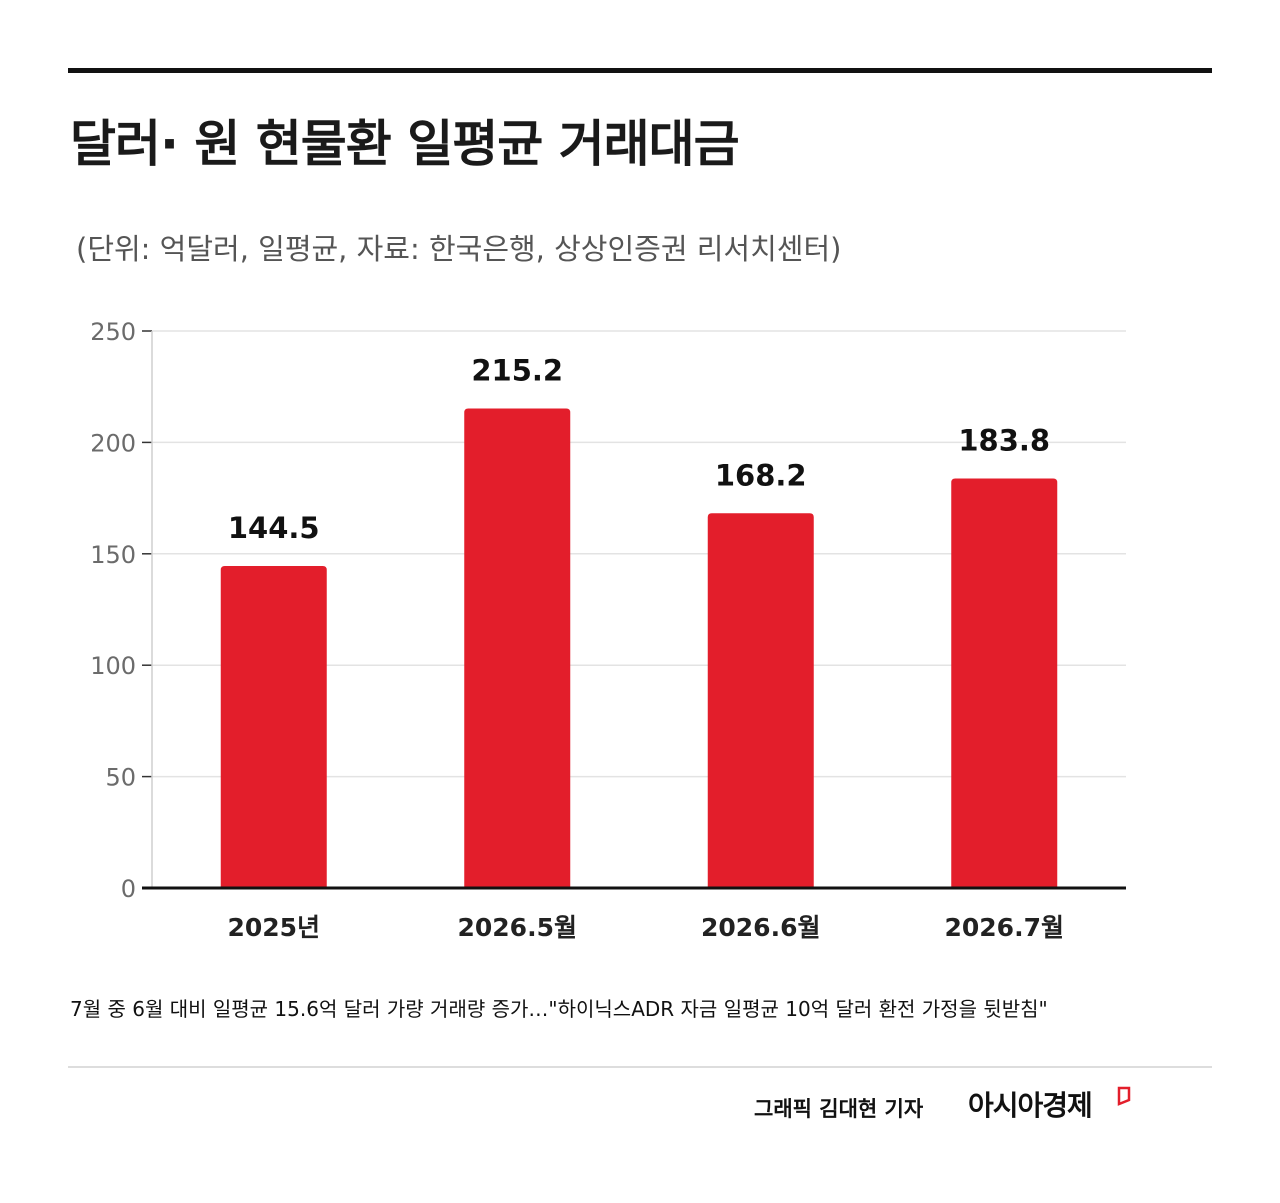  What do you see at coordinates (1004, 927) in the screenshot?
I see `x-category-label: 2026.7월` at bounding box center [1004, 927].